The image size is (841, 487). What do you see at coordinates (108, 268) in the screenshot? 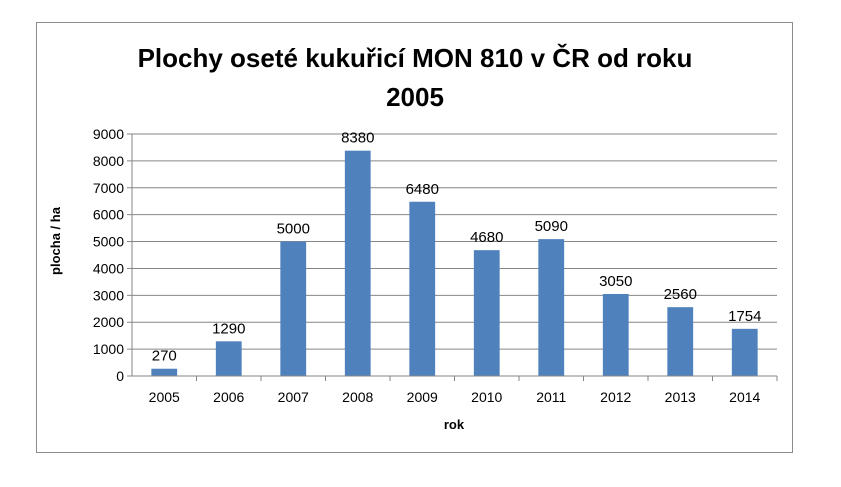
I see `y-tick-label: 4000` at bounding box center [108, 268].